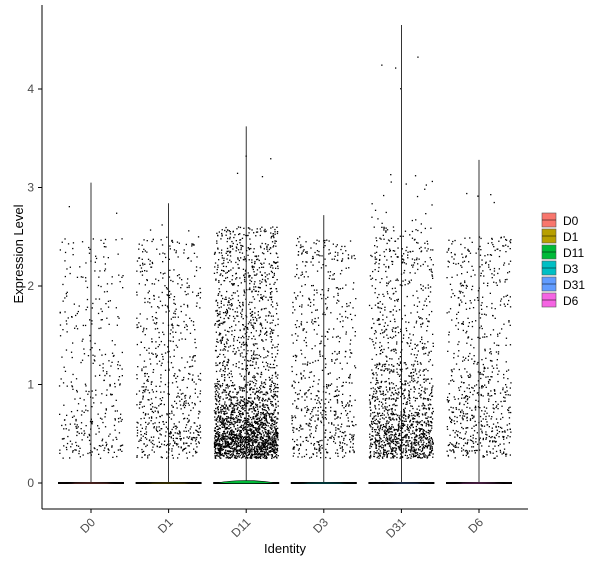 The width and height of the screenshot is (600, 568). What do you see at coordinates (281, 525) in the screenshot?
I see `x-ticks: D0 D1 D11 D3 D31 D6` at bounding box center [281, 525].